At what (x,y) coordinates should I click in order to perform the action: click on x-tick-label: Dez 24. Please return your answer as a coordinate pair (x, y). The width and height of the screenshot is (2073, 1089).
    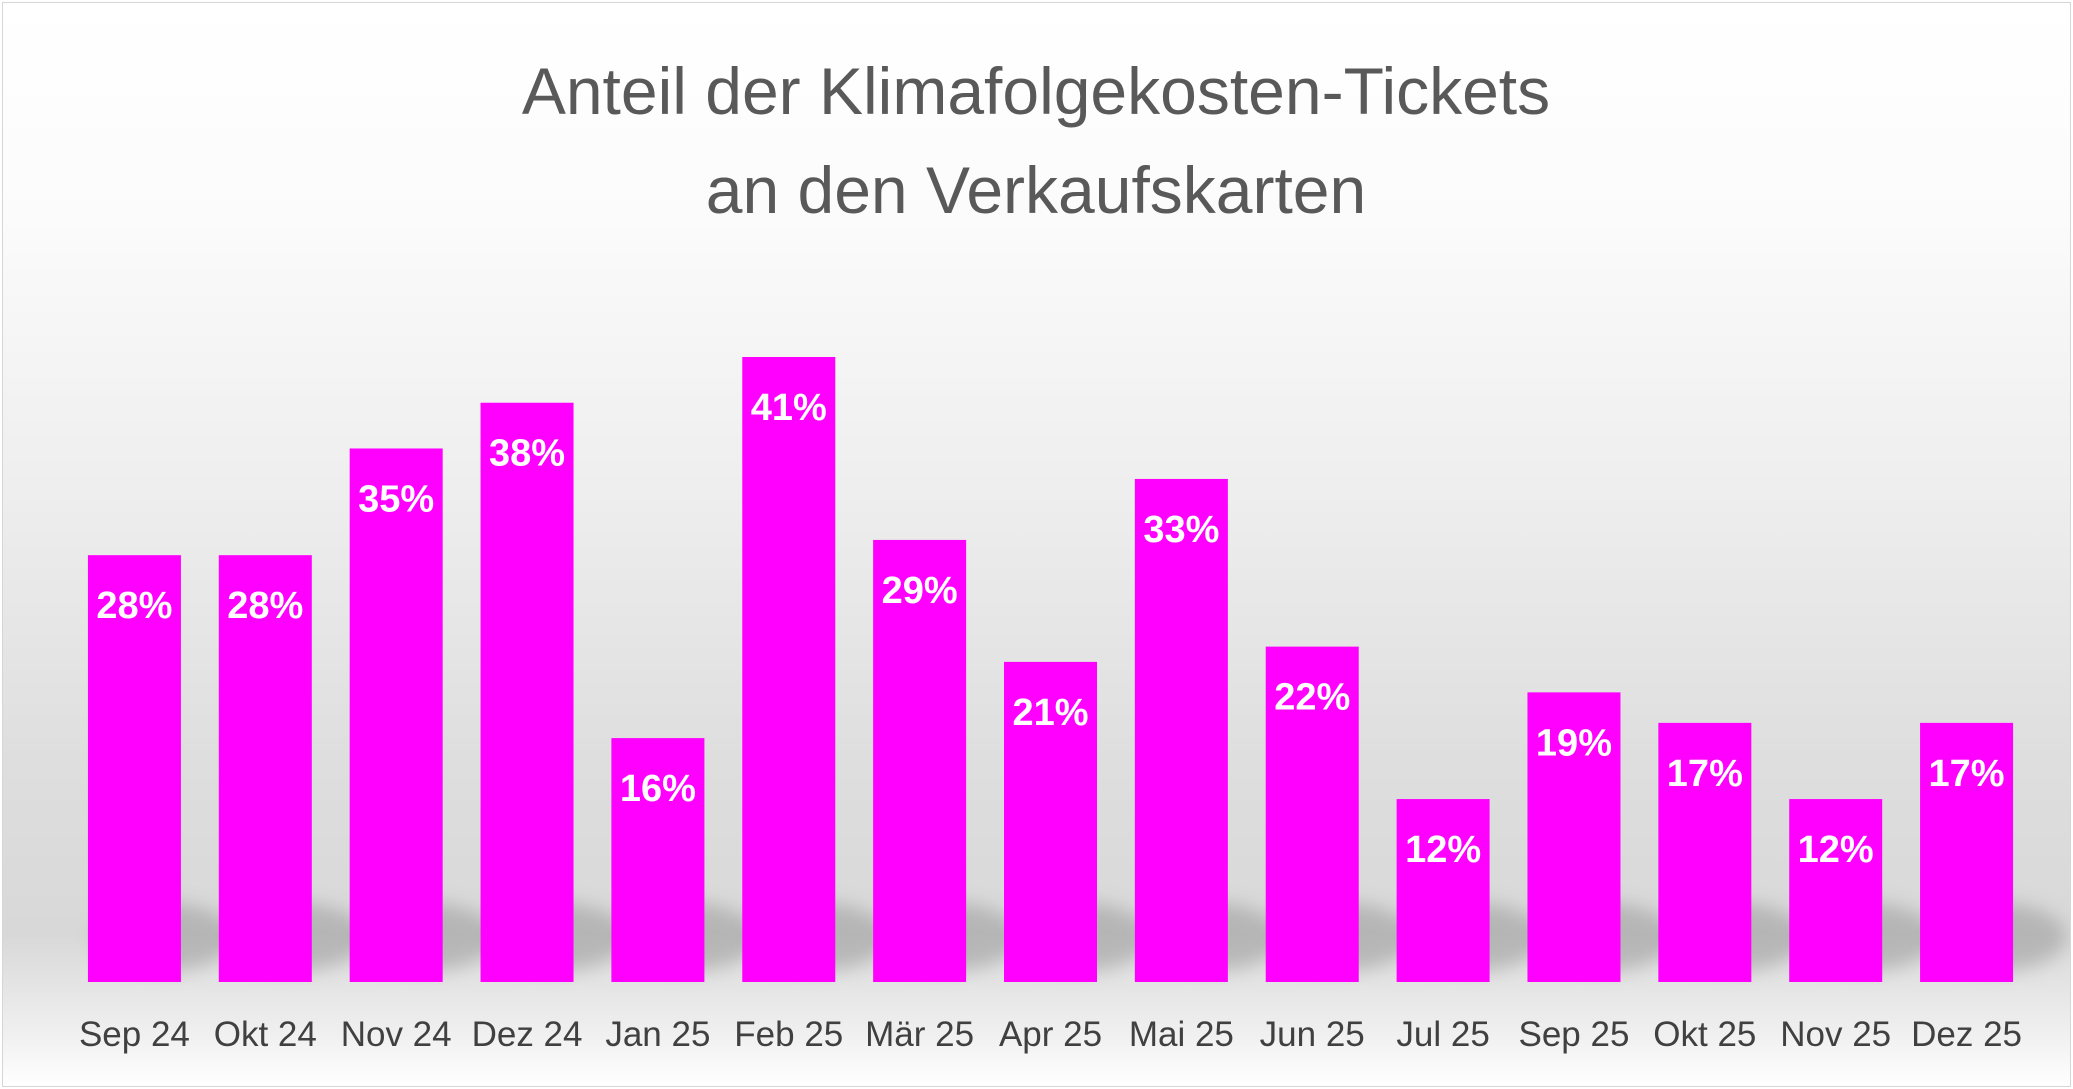
    Looking at the image, I should click on (527, 1034).